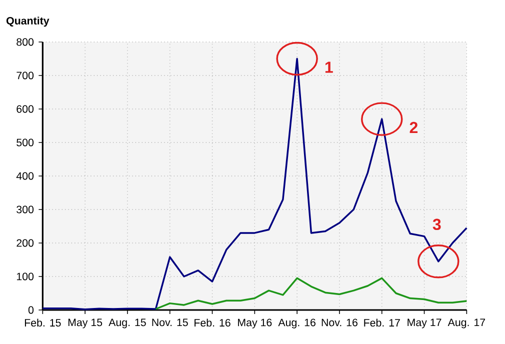  Describe the element at coordinates (297, 323) in the screenshot. I see `x-tick-label: Aug. 16` at that location.